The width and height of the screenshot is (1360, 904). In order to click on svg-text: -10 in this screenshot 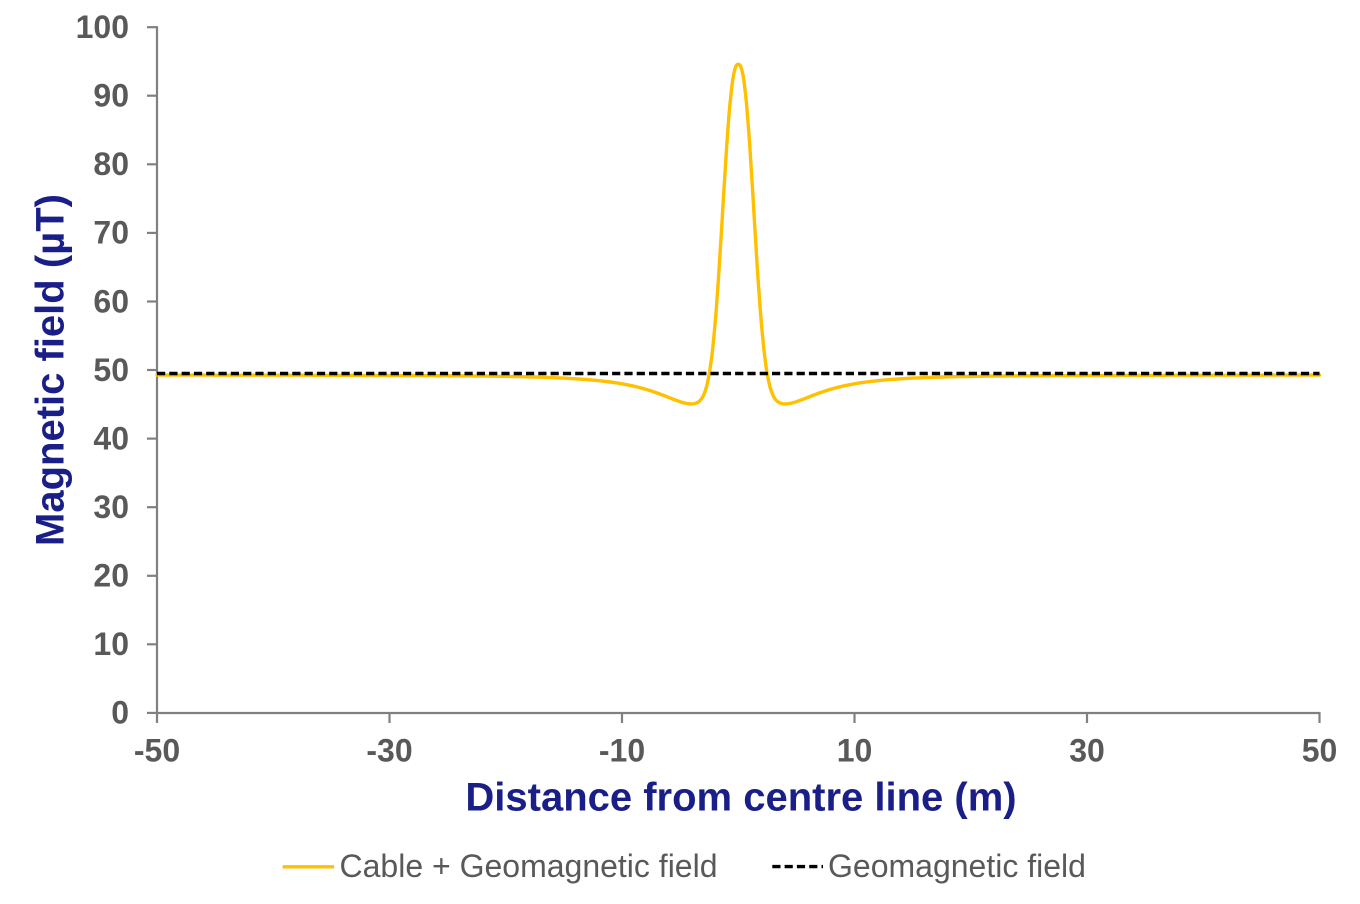, I will do `click(622, 751)`.